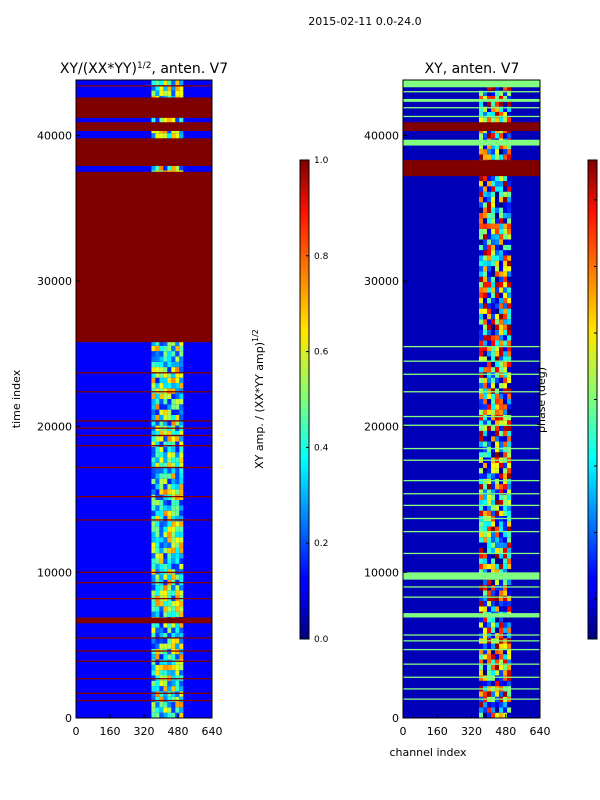  Describe the element at coordinates (381, 135) in the screenshot. I see `y-tick-label: 40000` at that location.